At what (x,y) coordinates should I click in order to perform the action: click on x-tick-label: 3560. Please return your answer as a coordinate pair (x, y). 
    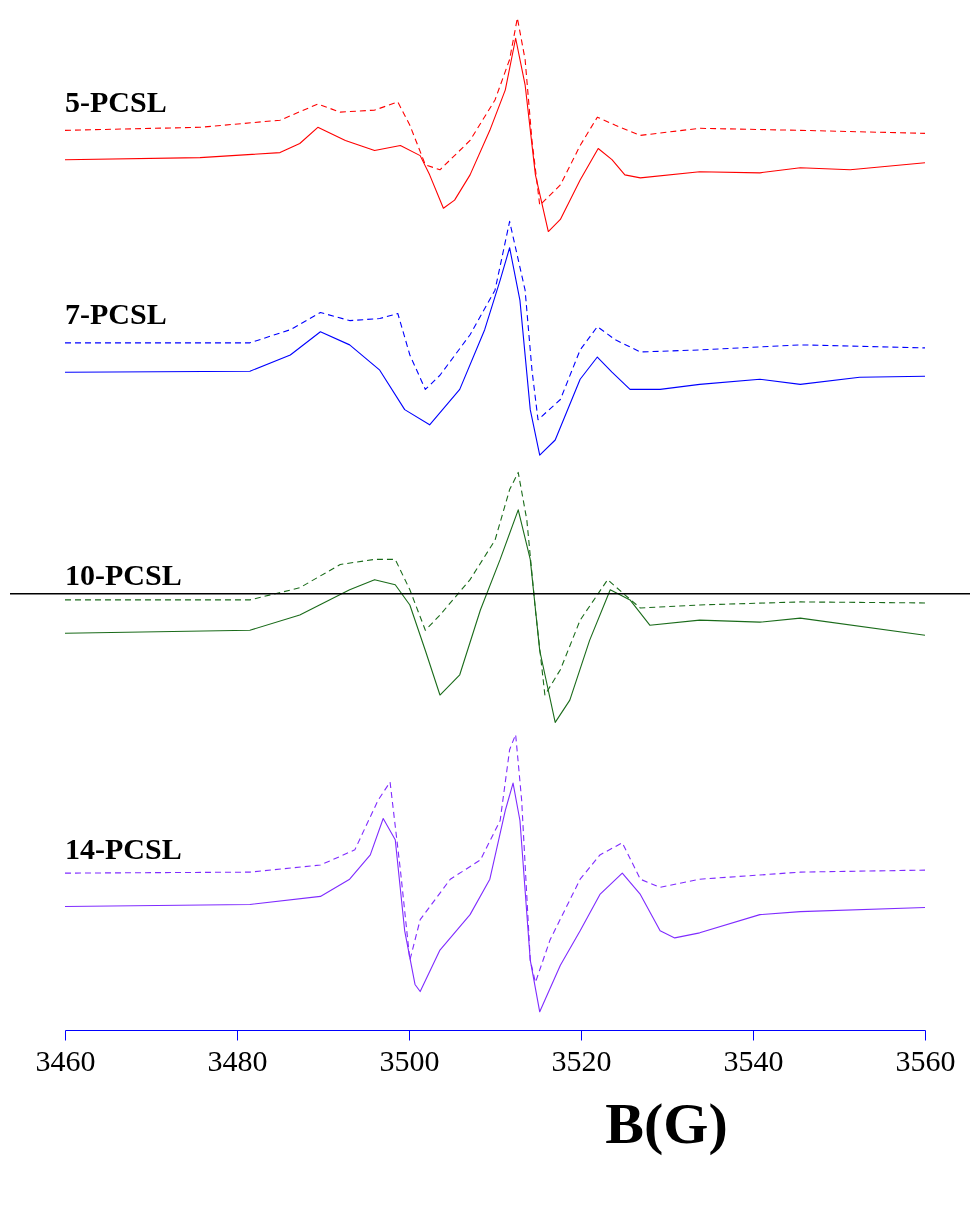
    Looking at the image, I should click on (925, 1060).